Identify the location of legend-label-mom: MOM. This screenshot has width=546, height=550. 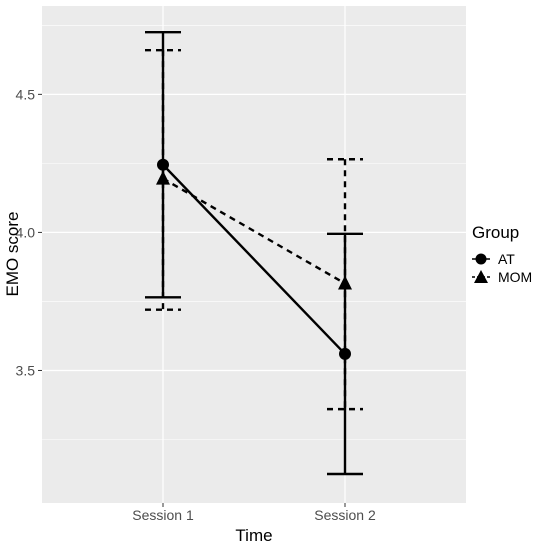
(515, 277).